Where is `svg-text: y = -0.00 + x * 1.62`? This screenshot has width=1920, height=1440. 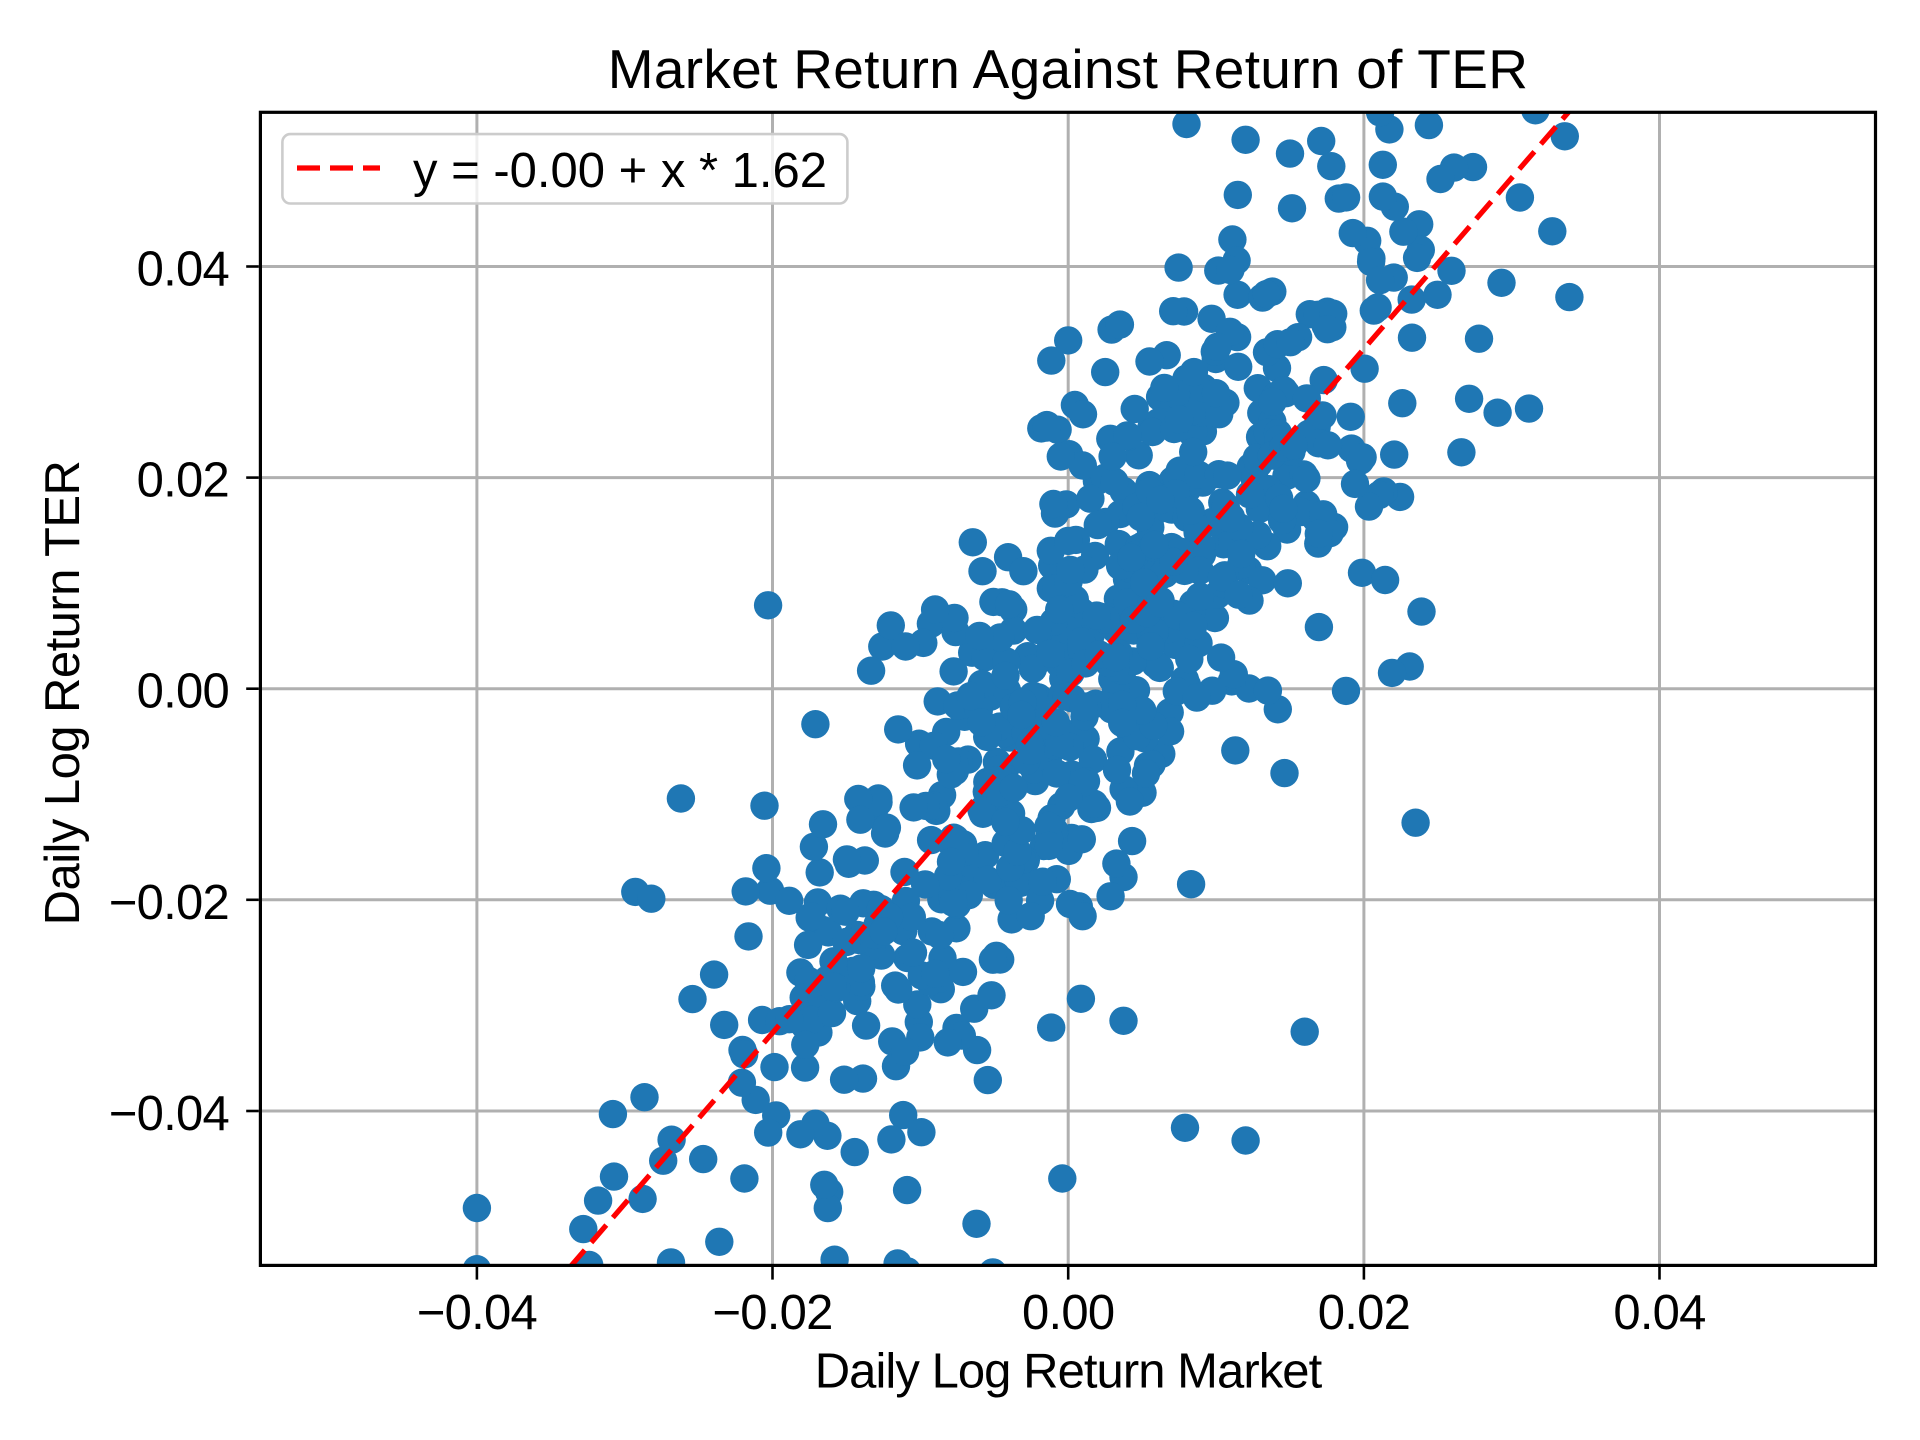 svg-text: y = -0.00 + x * 1.62 is located at coordinates (620, 171).